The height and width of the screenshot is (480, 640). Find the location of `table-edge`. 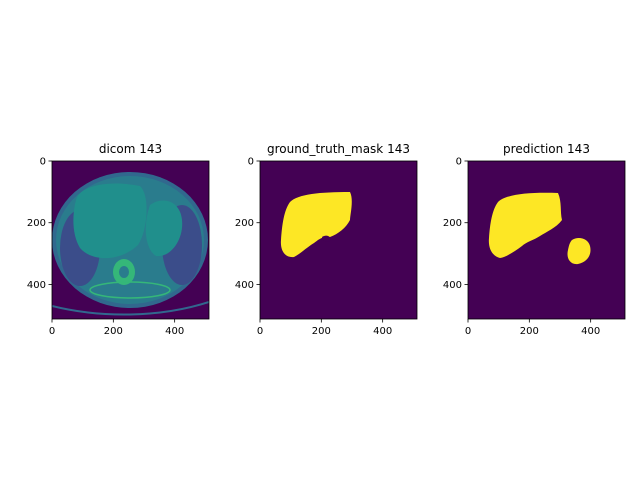

table-edge is located at coordinates (130, 308).